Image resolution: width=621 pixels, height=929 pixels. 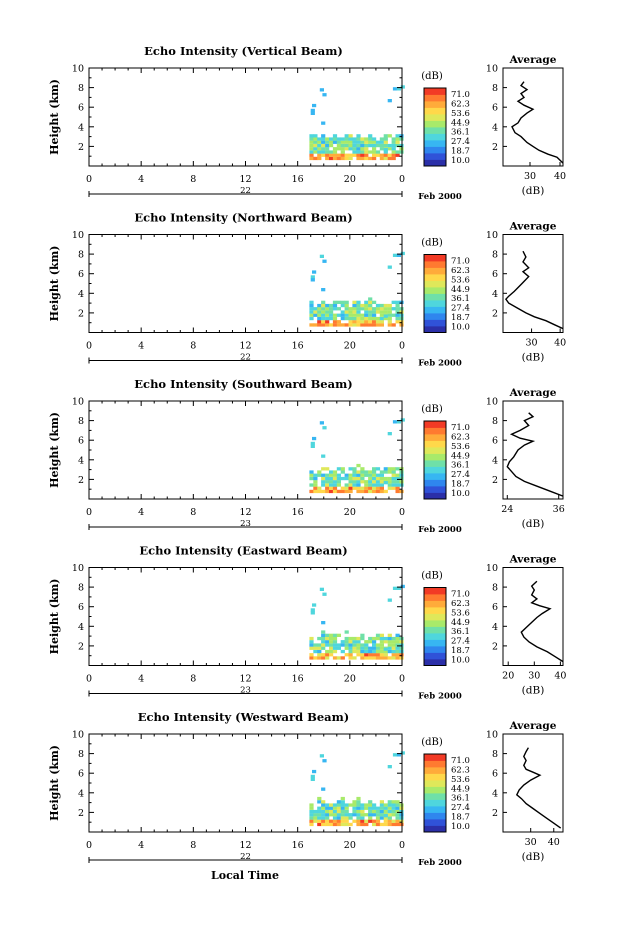 What do you see at coordinates (495, 813) in the screenshot?
I see `avg-y-tick-label: 2` at bounding box center [495, 813].